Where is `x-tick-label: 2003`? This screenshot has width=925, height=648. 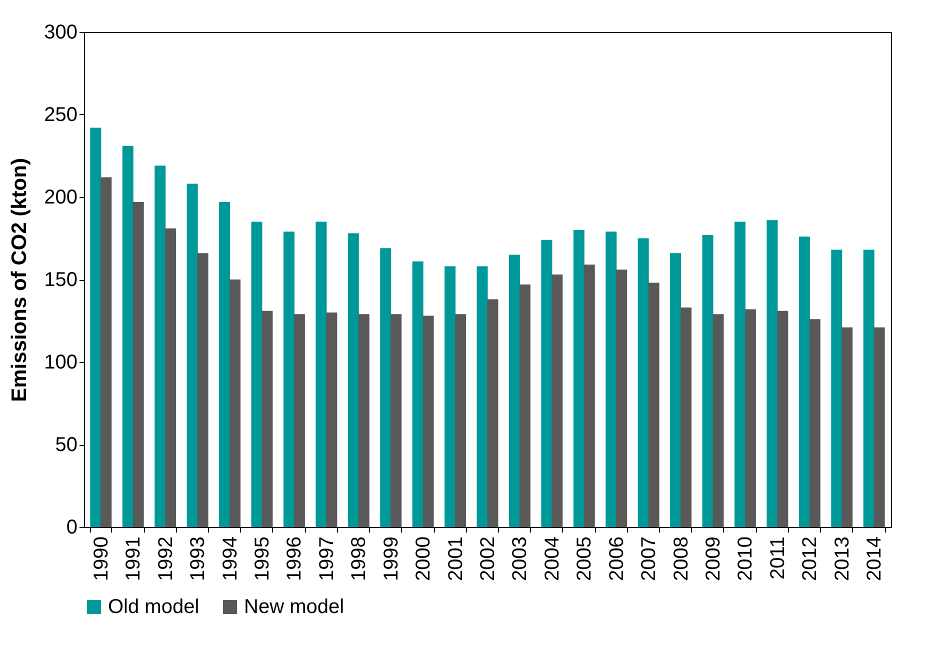 x-tick-label: 2003 is located at coordinates (520, 558).